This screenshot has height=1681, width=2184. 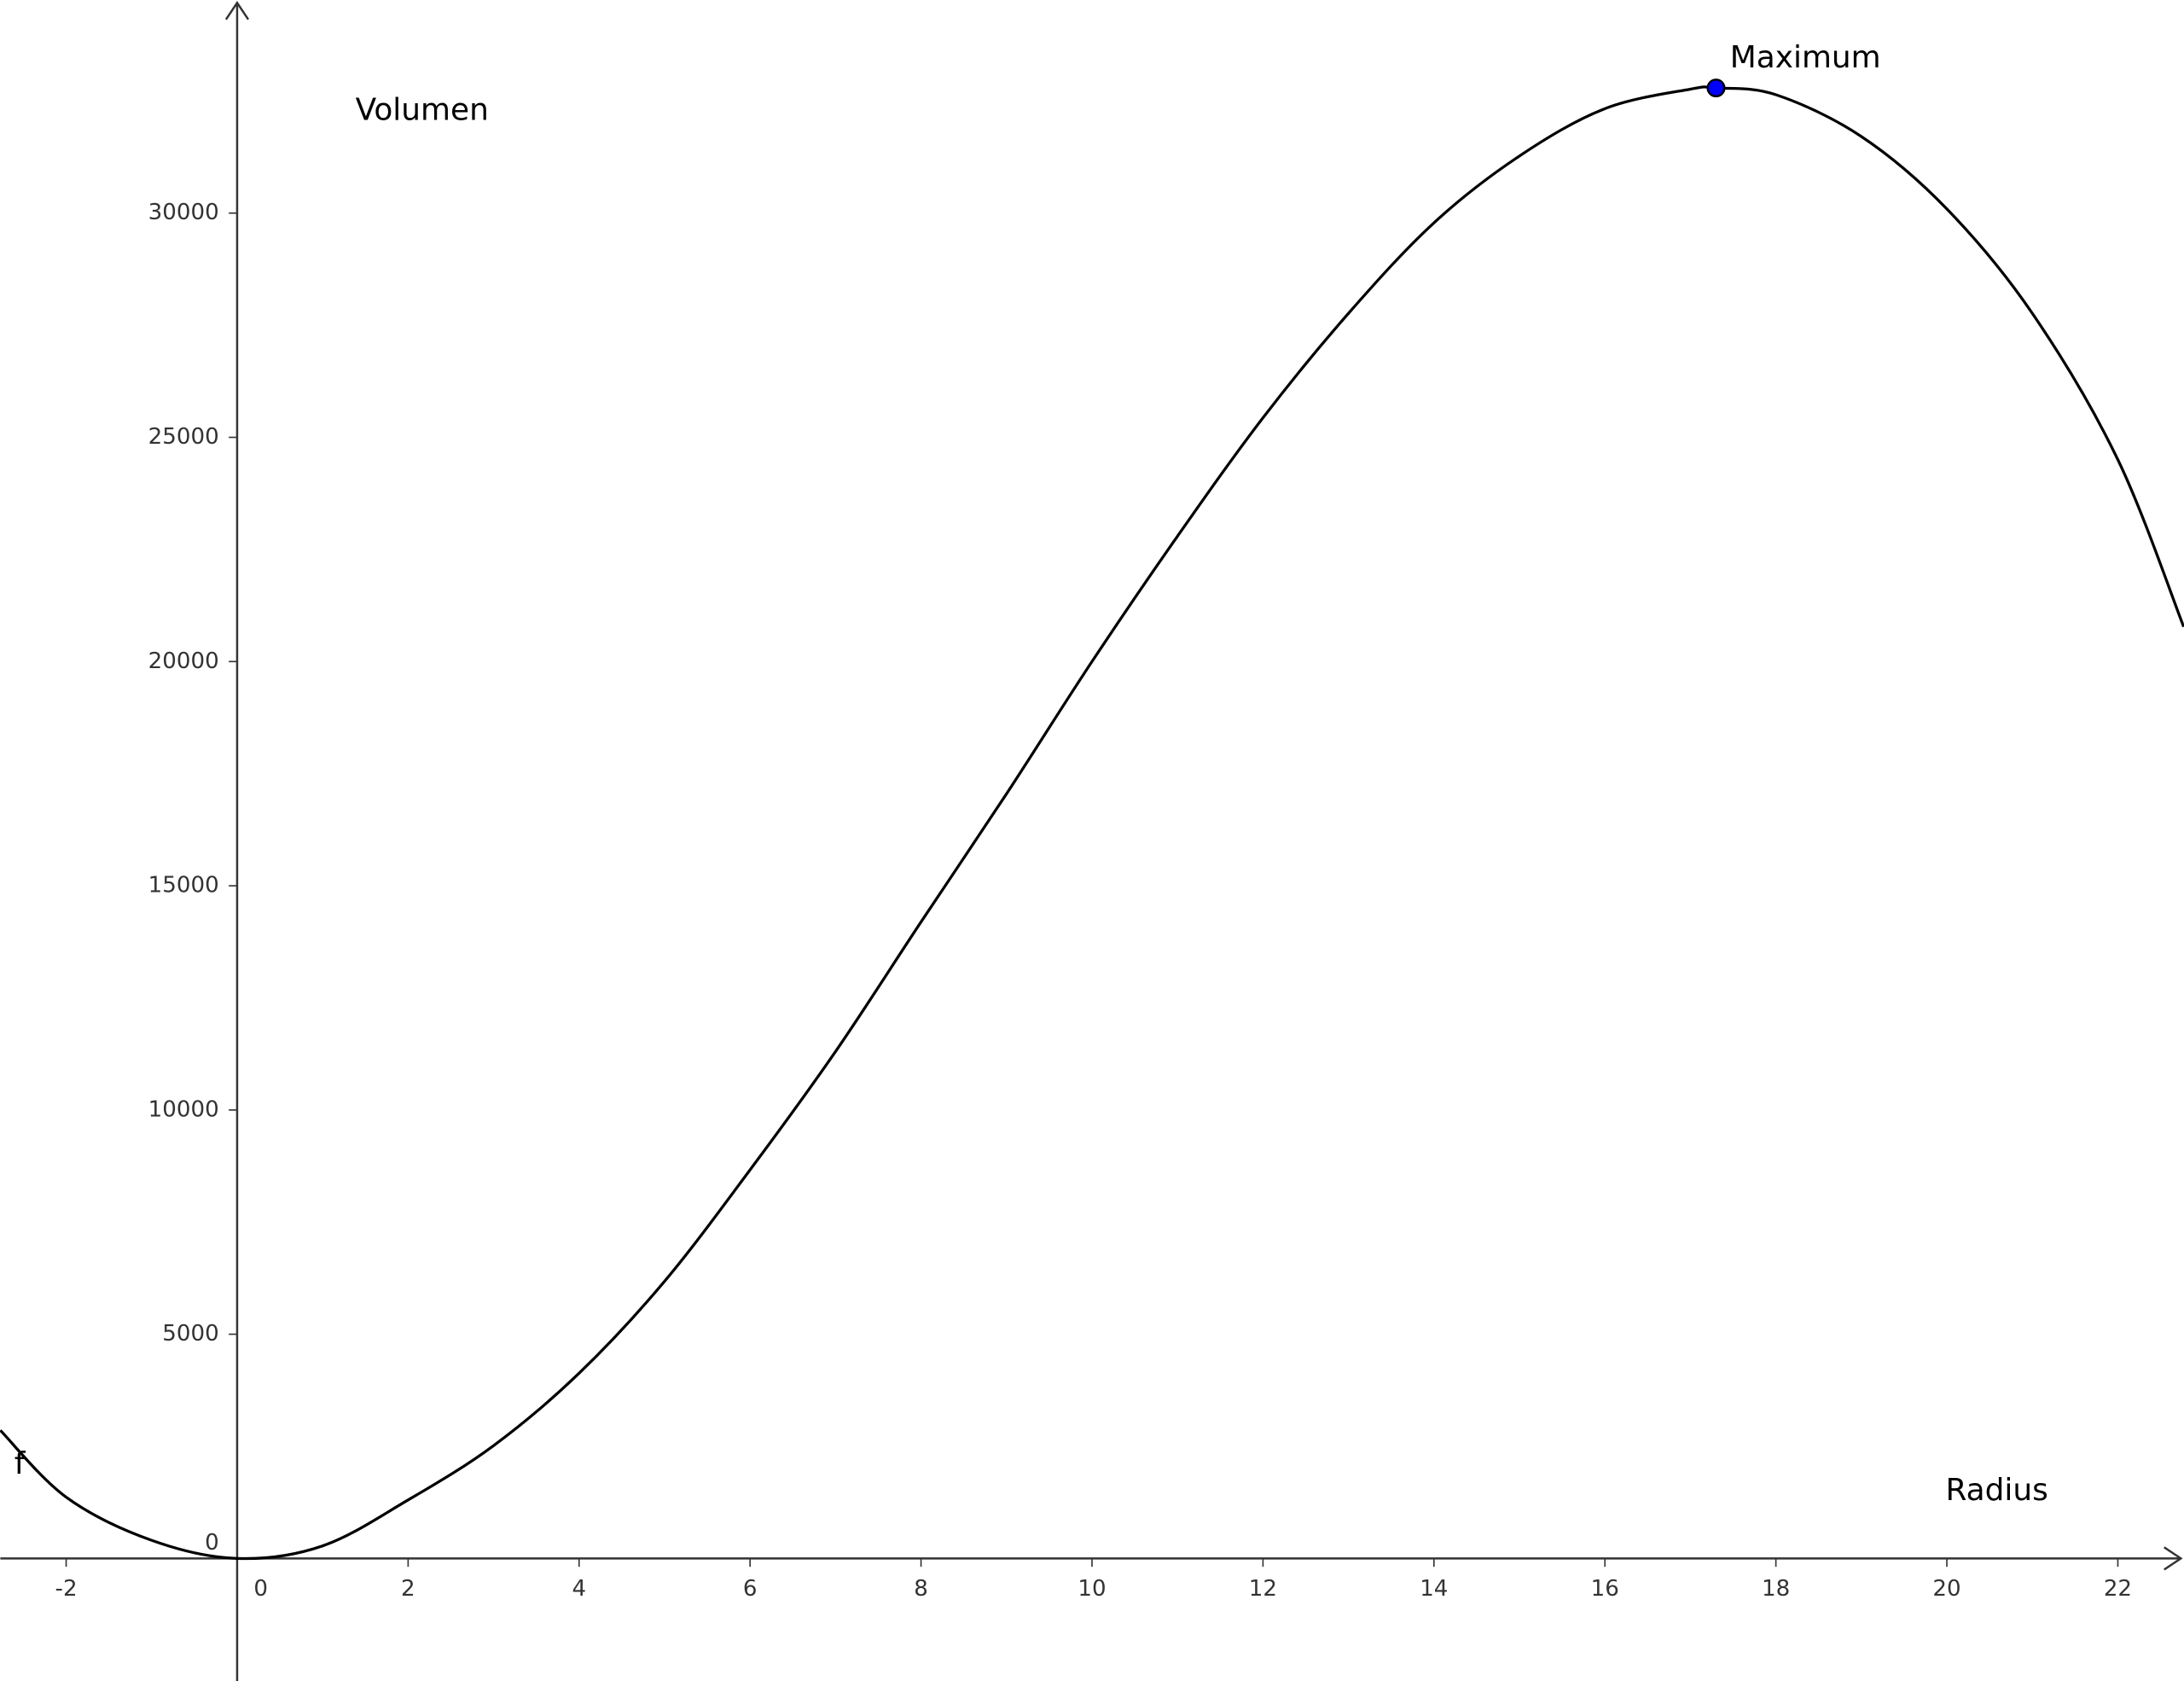 What do you see at coordinates (579, 1589) in the screenshot?
I see `x-tick-label: 4` at bounding box center [579, 1589].